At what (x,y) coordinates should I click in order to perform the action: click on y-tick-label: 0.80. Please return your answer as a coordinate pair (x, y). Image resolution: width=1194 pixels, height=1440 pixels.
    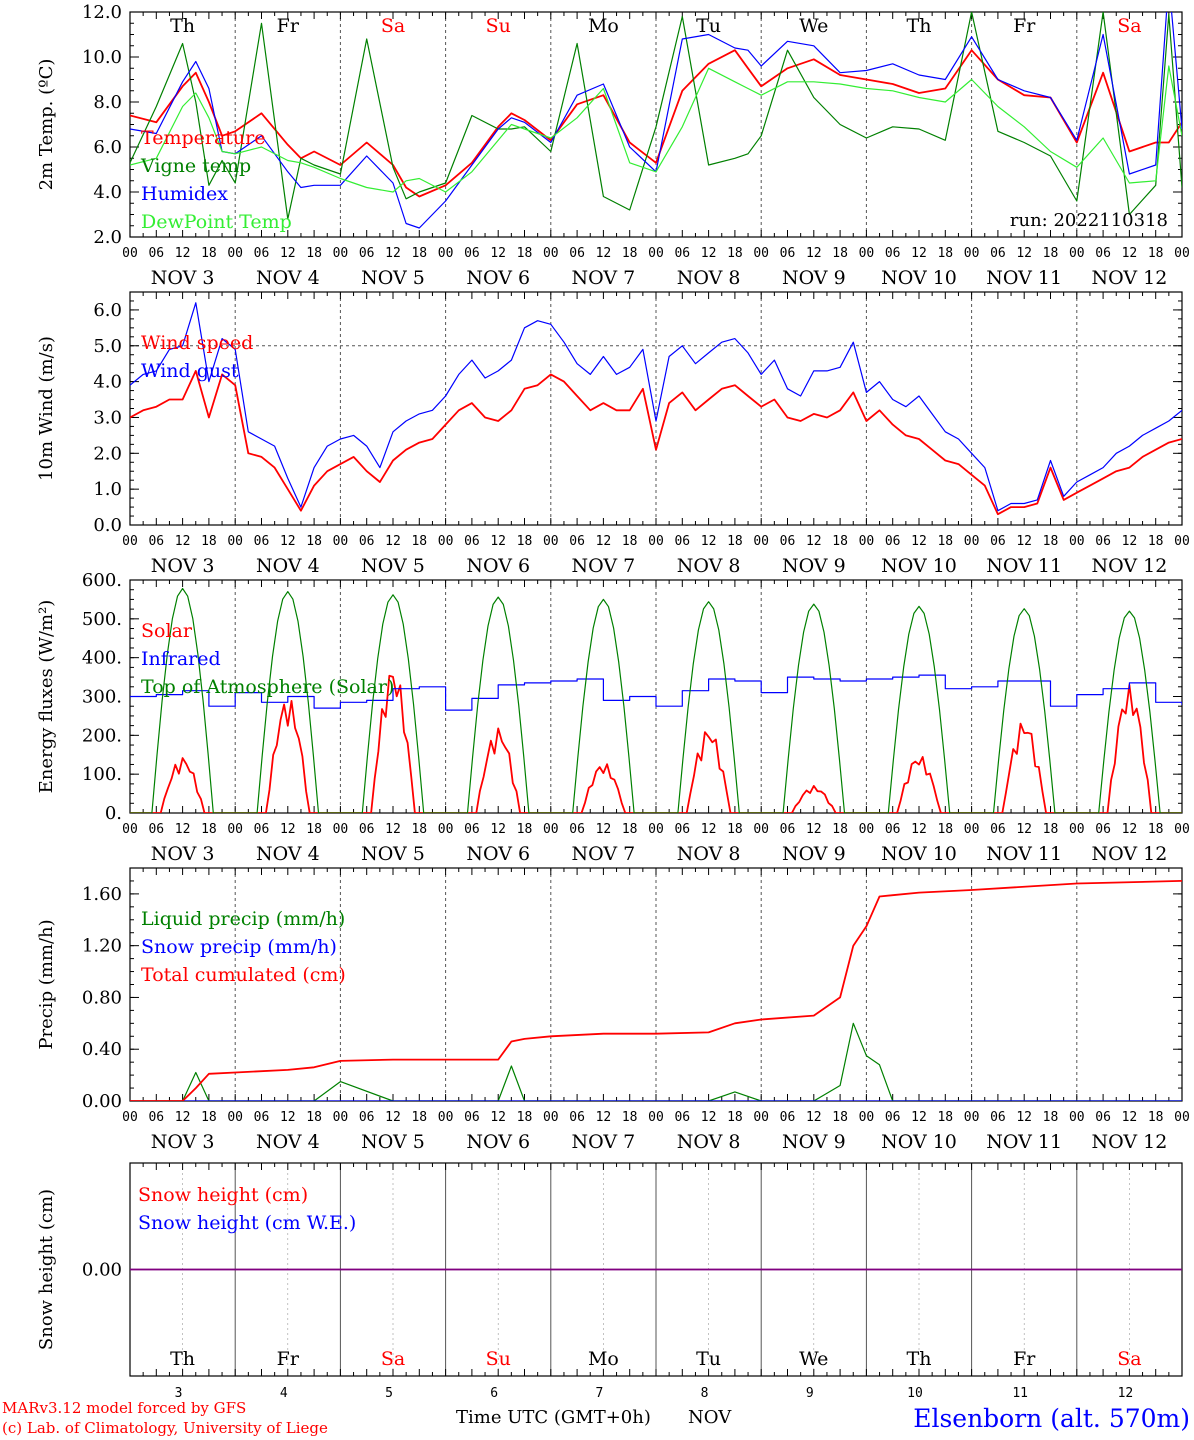
    Looking at the image, I should click on (102, 997).